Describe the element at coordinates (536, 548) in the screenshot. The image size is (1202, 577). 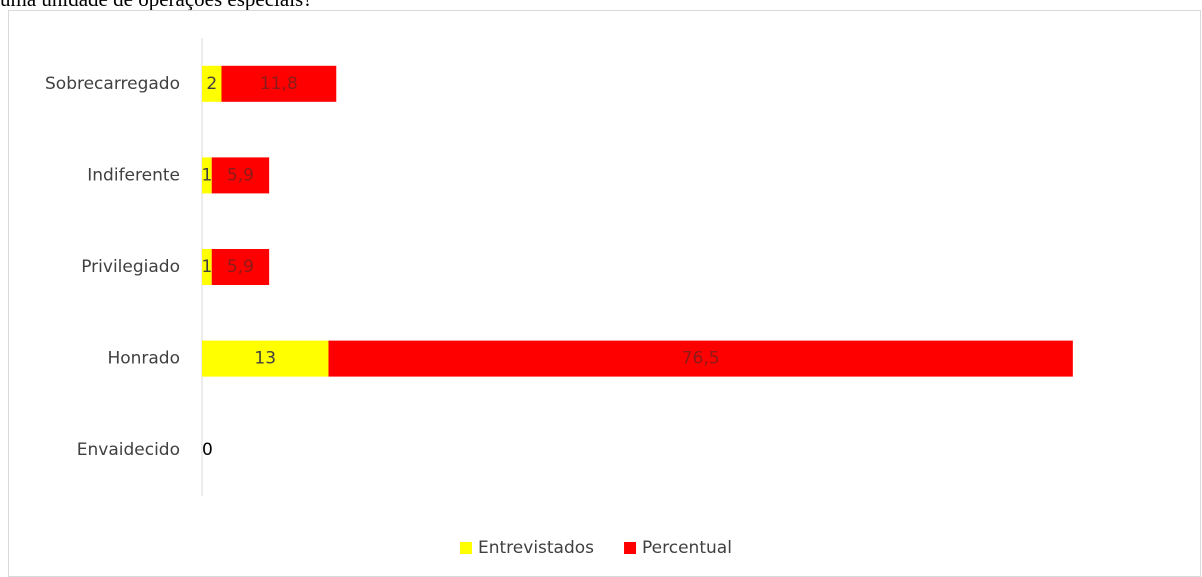
I see `legend-label: Entrevistados` at that location.